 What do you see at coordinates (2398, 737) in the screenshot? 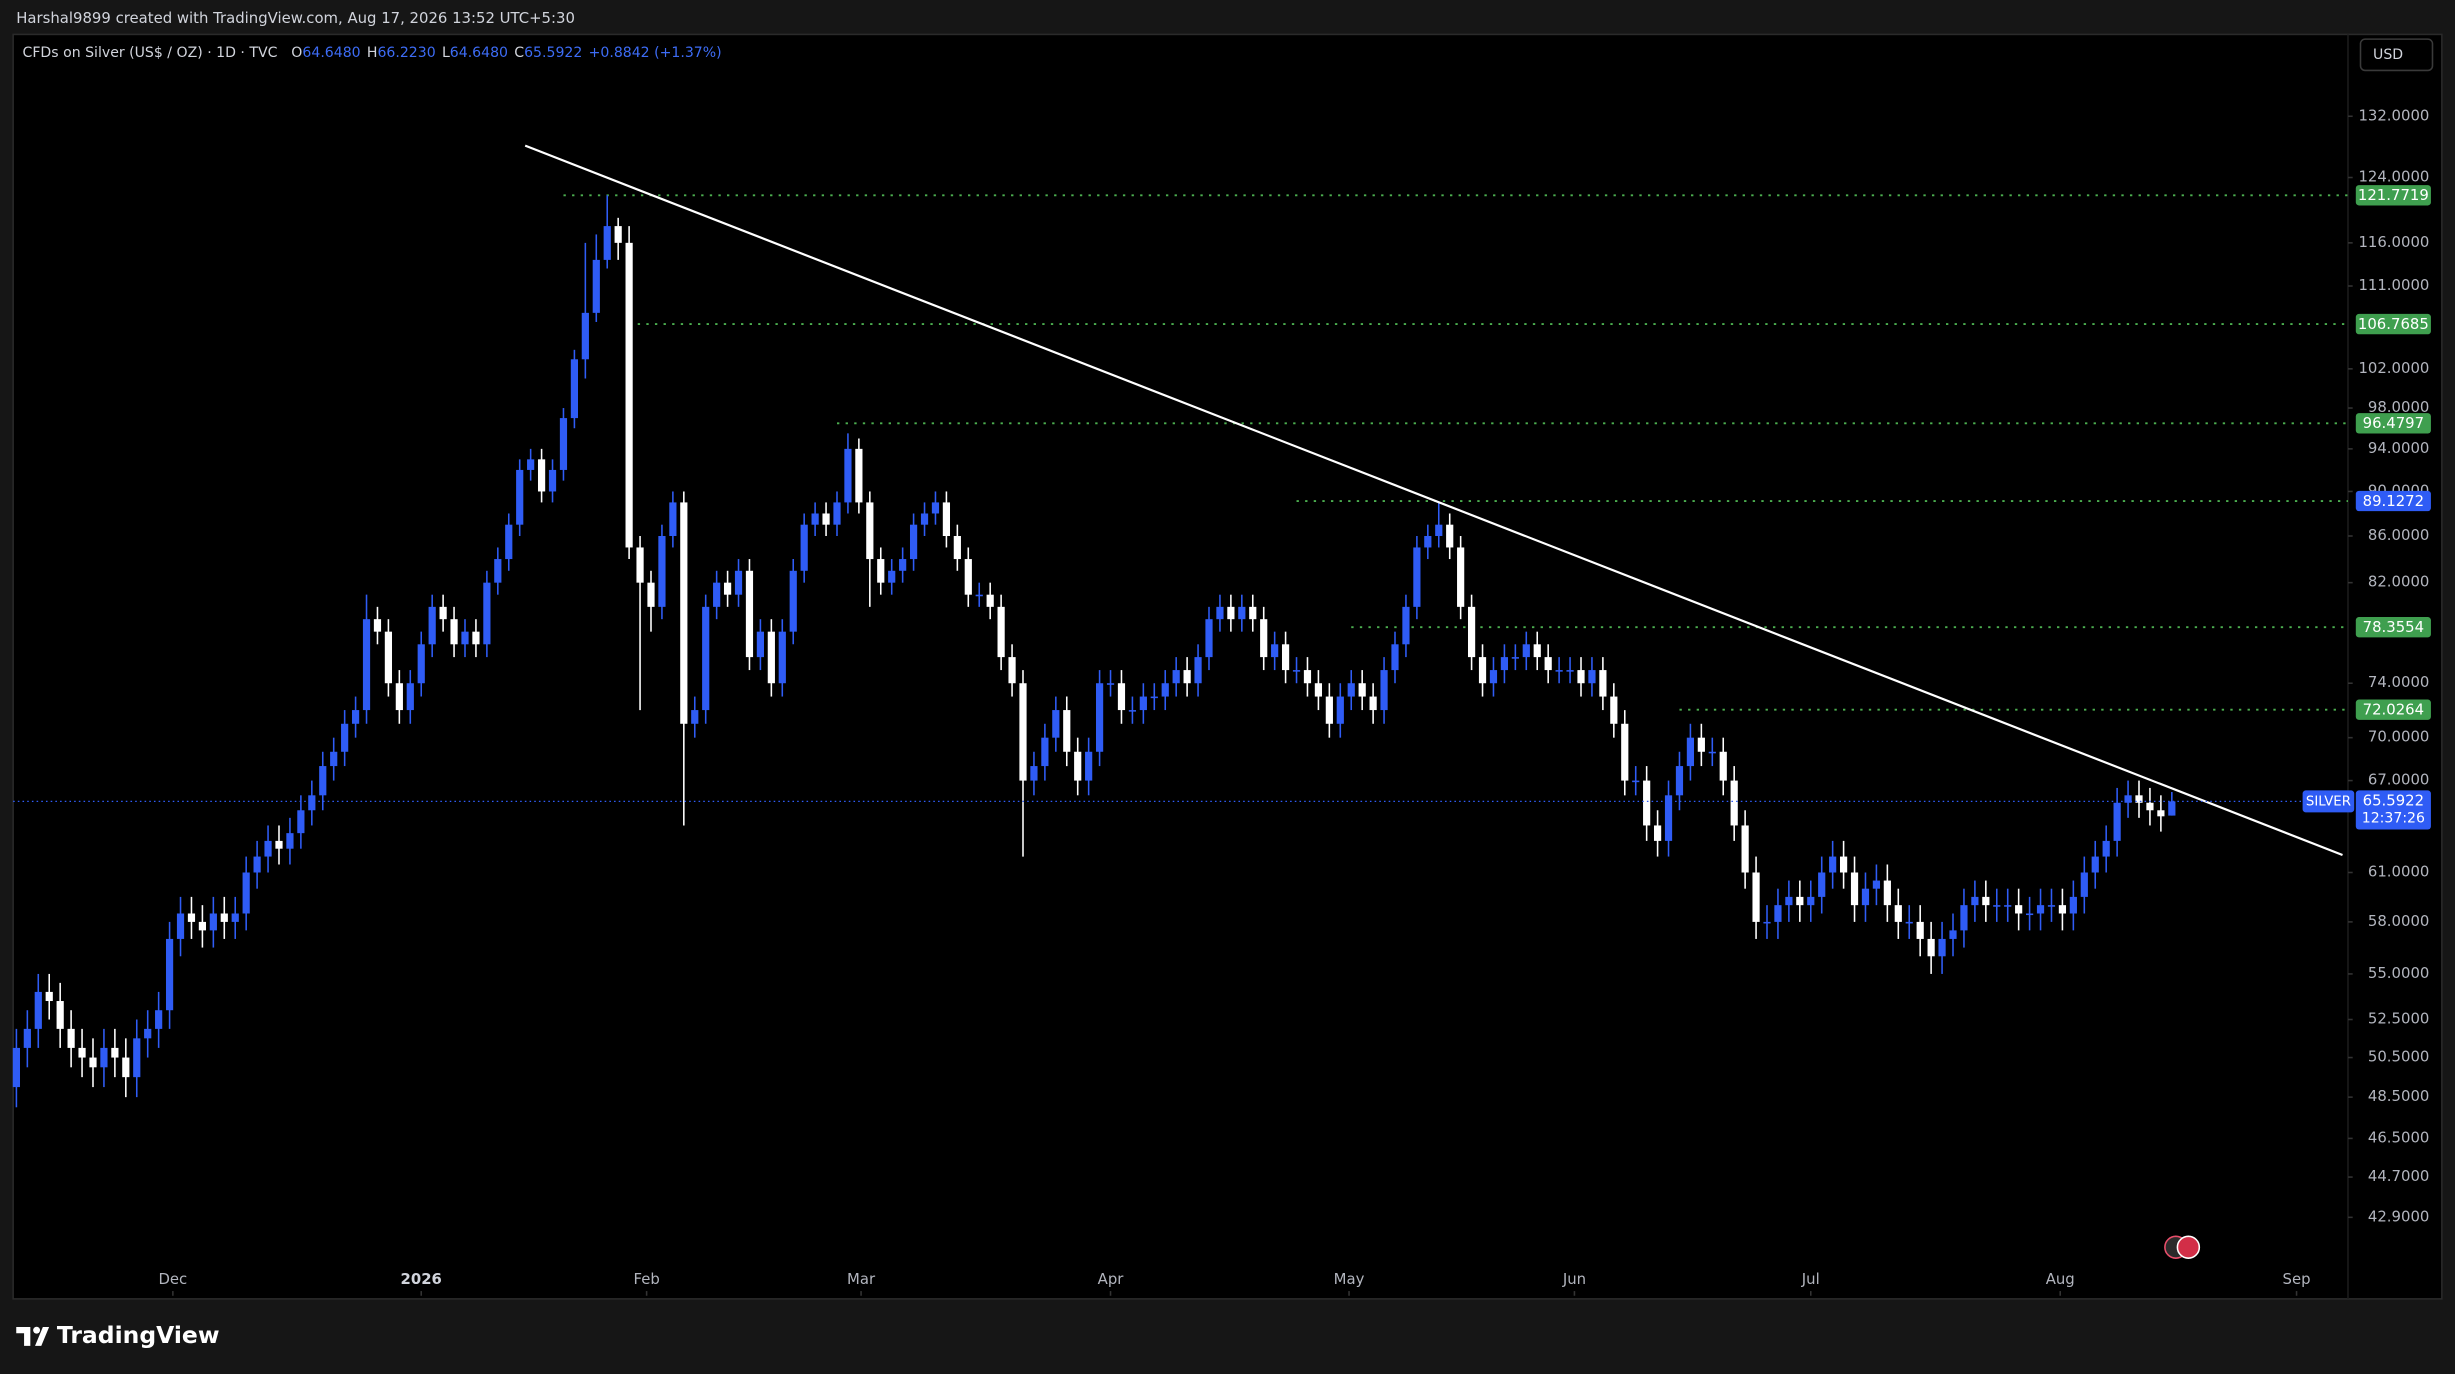
I see `y-tick-label: 70.0000` at bounding box center [2398, 737].